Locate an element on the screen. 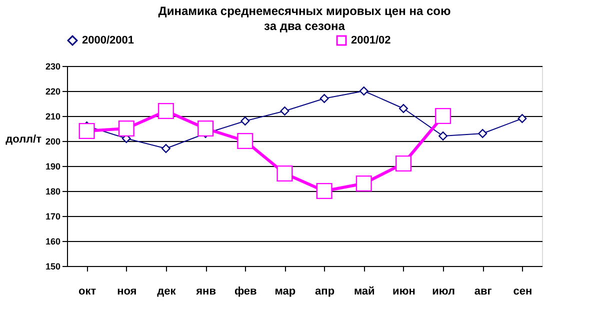 The height and width of the screenshot is (328, 596). x-tick-label: янв is located at coordinates (206, 292).